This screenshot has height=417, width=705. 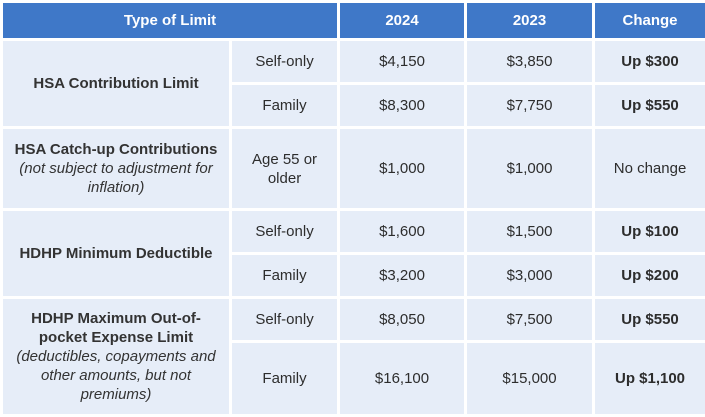 What do you see at coordinates (649, 62) in the screenshot?
I see `change-cell: Up $300` at bounding box center [649, 62].